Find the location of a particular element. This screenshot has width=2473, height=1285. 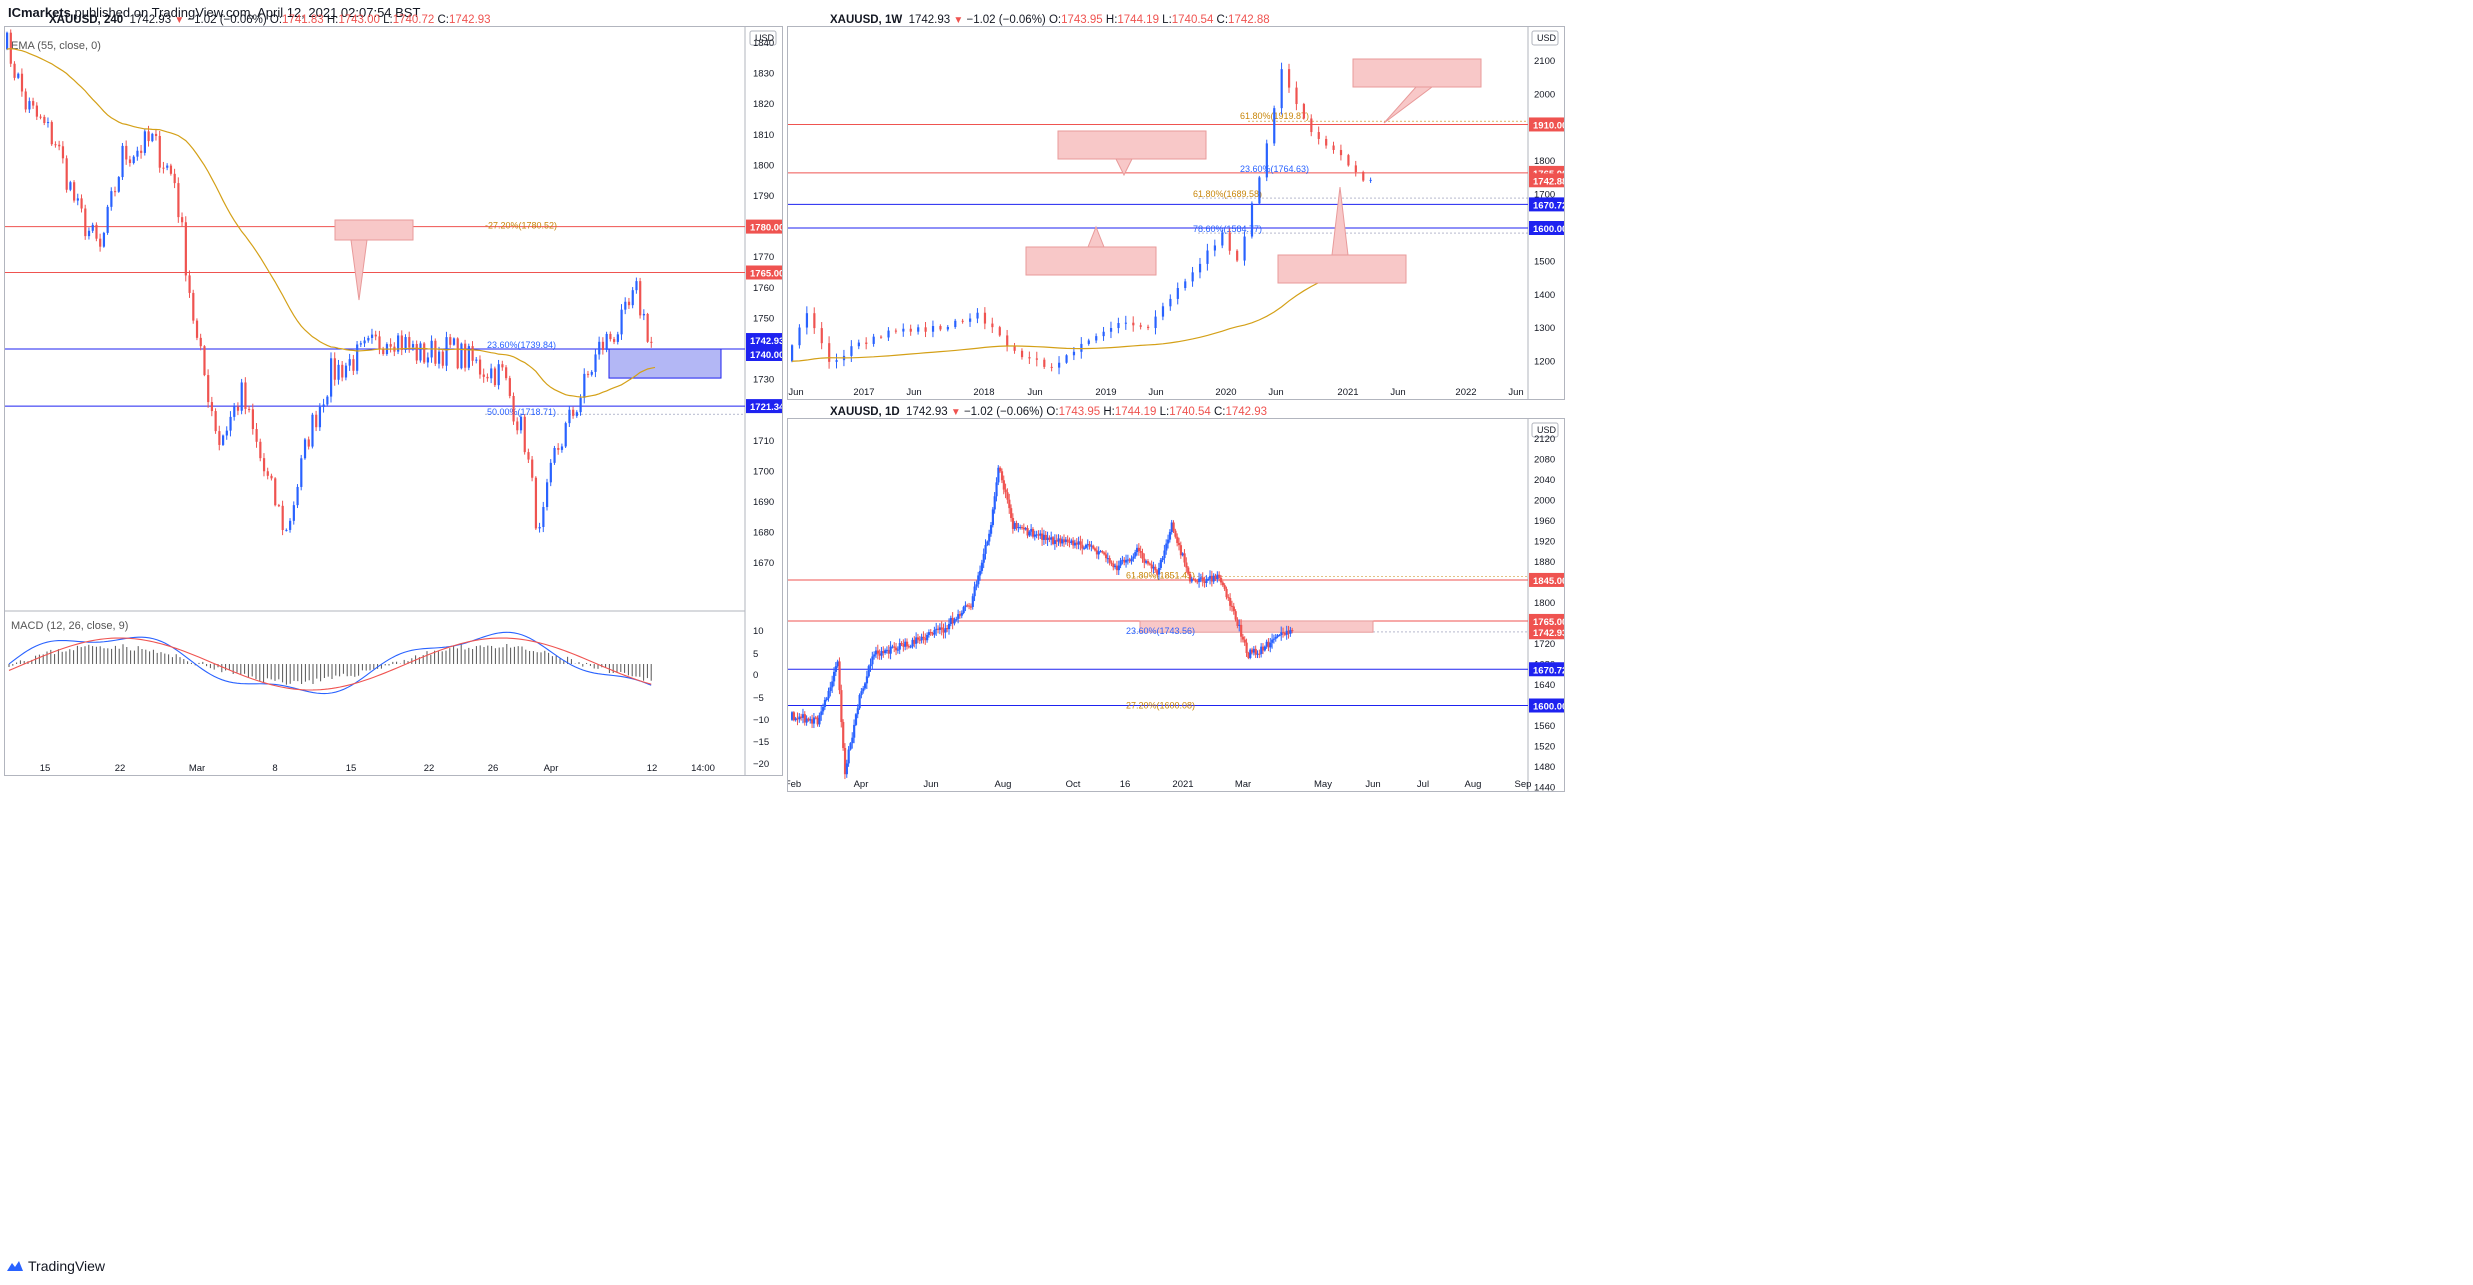

y-axis-tick: 1560 is located at coordinates (1544, 726).